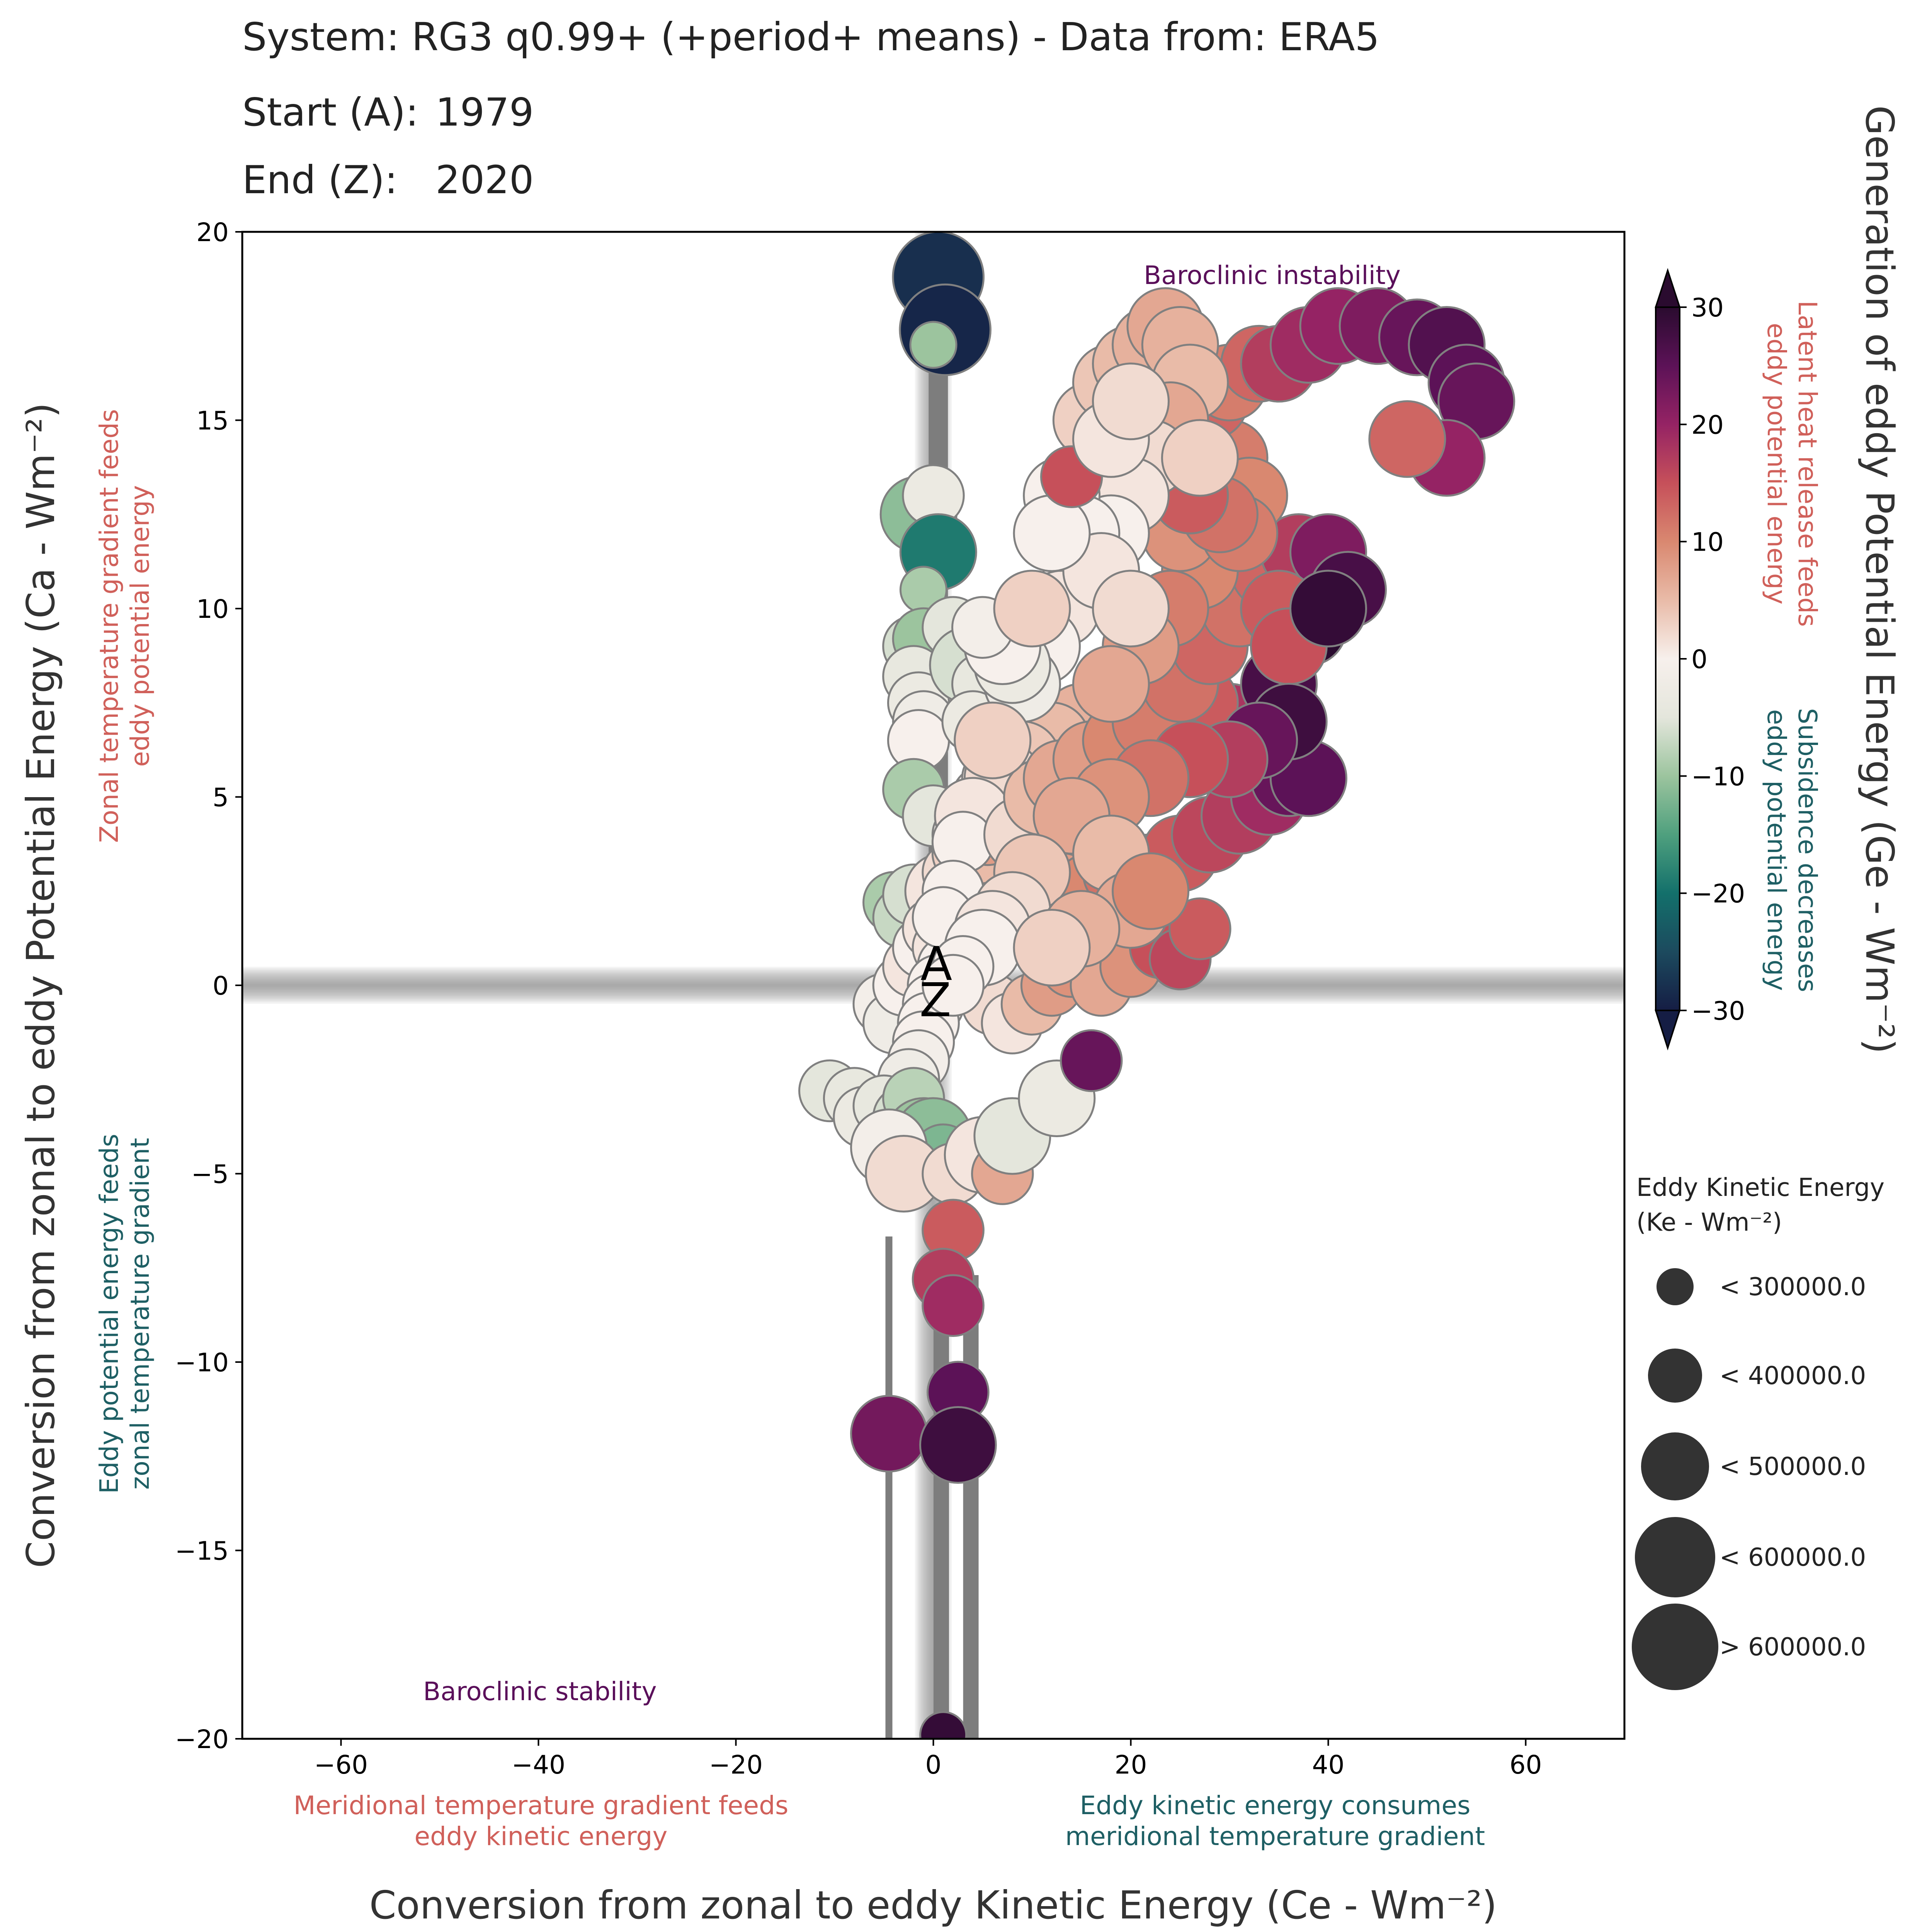 This screenshot has height=1932, width=1932. Describe the element at coordinates (1777, 464) in the screenshot. I see `colorbar-annotation-upper-2: eddy potential energy` at that location.